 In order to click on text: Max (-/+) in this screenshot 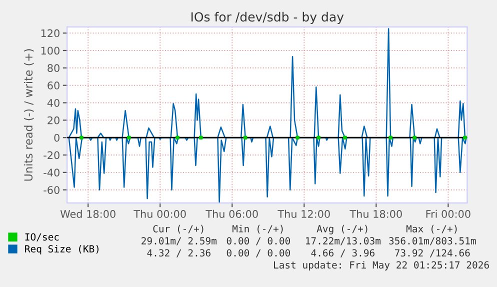, I will do `click(431, 229)`.